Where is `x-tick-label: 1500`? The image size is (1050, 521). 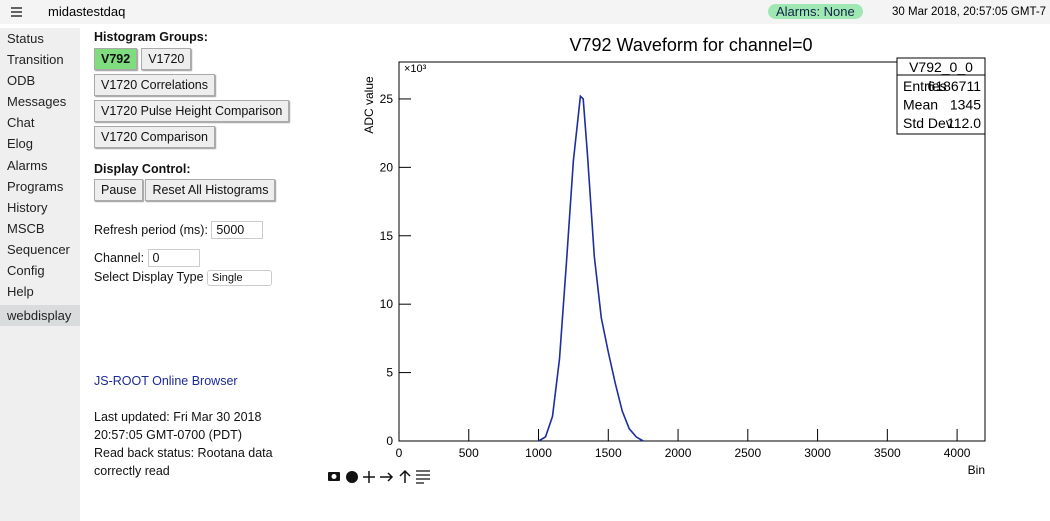
x-tick-label: 1500 is located at coordinates (608, 453).